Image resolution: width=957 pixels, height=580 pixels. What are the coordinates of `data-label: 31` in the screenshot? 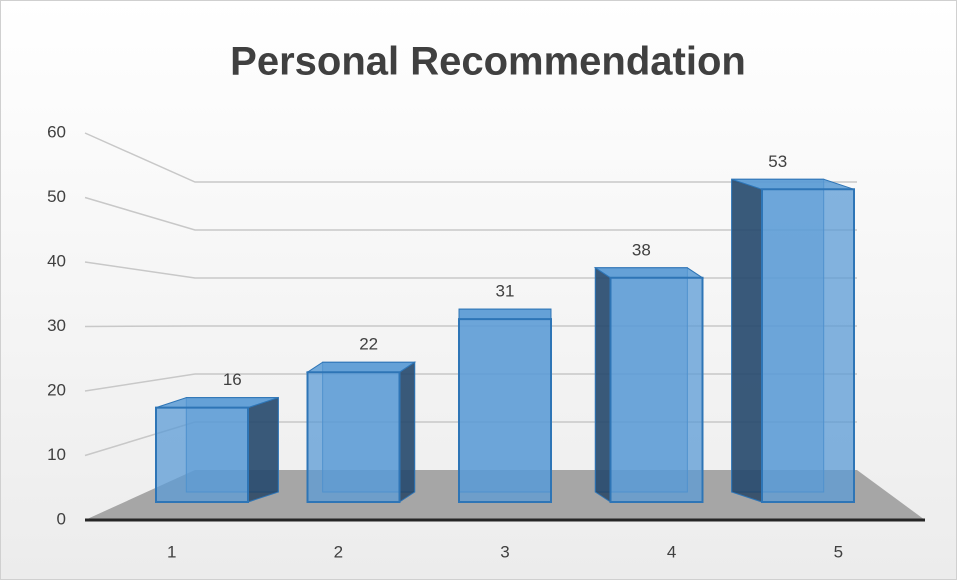 It's located at (505, 291).